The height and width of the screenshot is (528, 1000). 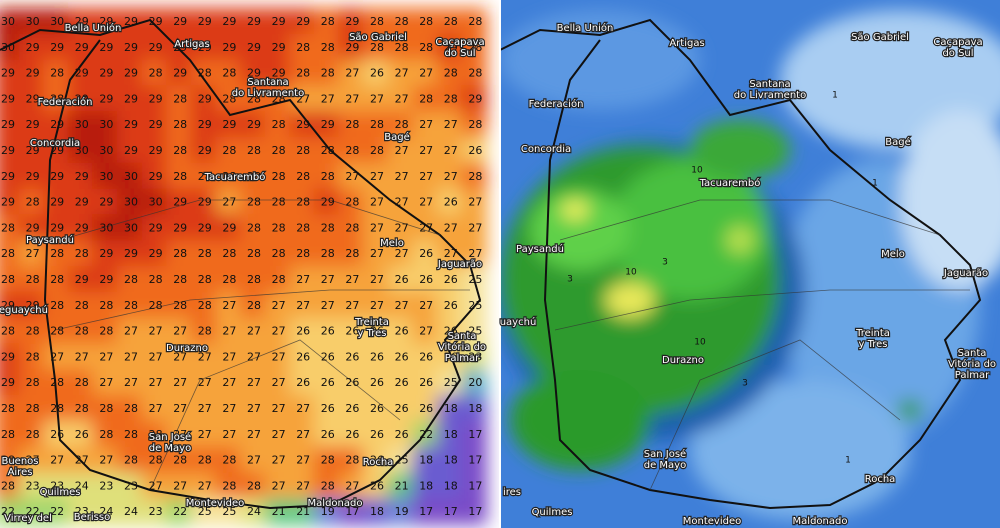 I want to click on city-label: y Tres, so click(x=372, y=333).